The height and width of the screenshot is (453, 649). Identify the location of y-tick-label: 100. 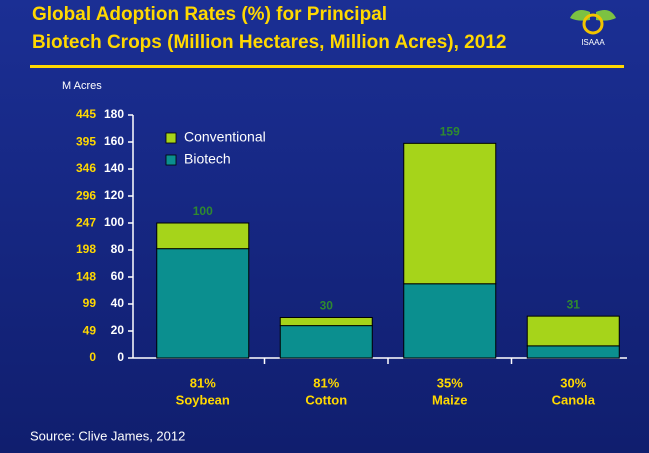
(114, 222).